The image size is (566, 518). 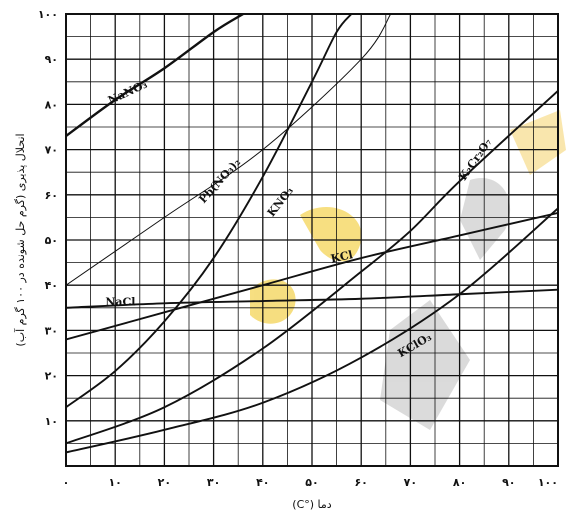 What do you see at coordinates (312, 504) in the screenshot?
I see `x-axis-title: دما (°C)` at bounding box center [312, 504].